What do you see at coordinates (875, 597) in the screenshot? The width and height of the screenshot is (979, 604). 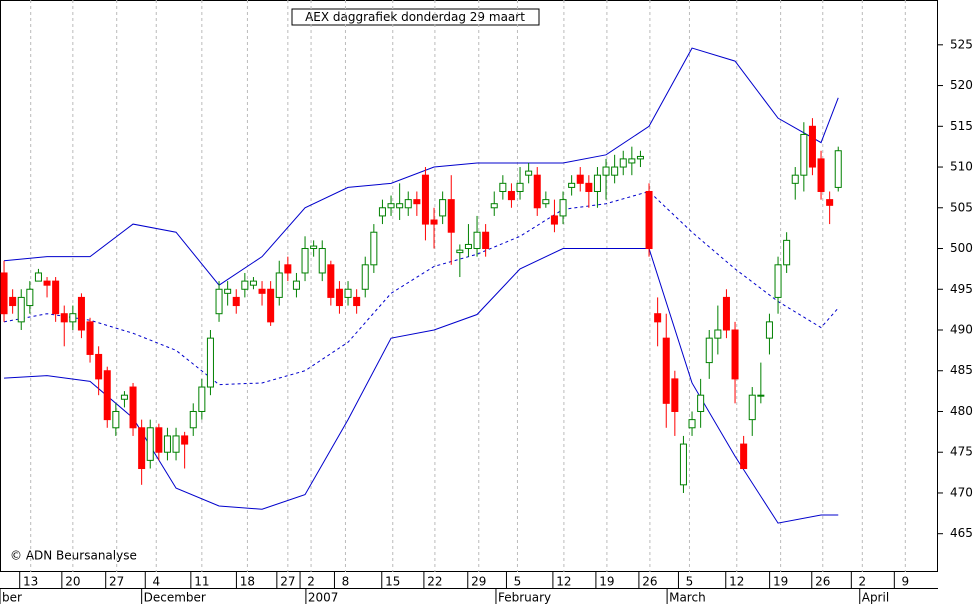 I see `month-label: April` at bounding box center [875, 597].